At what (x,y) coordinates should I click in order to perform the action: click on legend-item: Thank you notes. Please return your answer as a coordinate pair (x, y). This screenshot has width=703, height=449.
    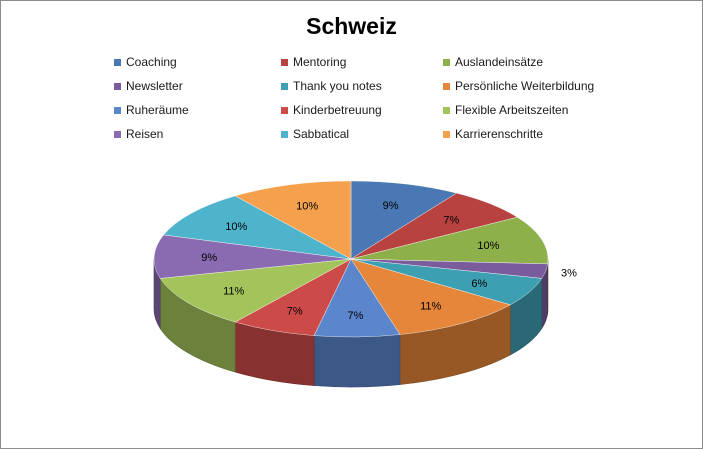
    Looking at the image, I should click on (331, 86).